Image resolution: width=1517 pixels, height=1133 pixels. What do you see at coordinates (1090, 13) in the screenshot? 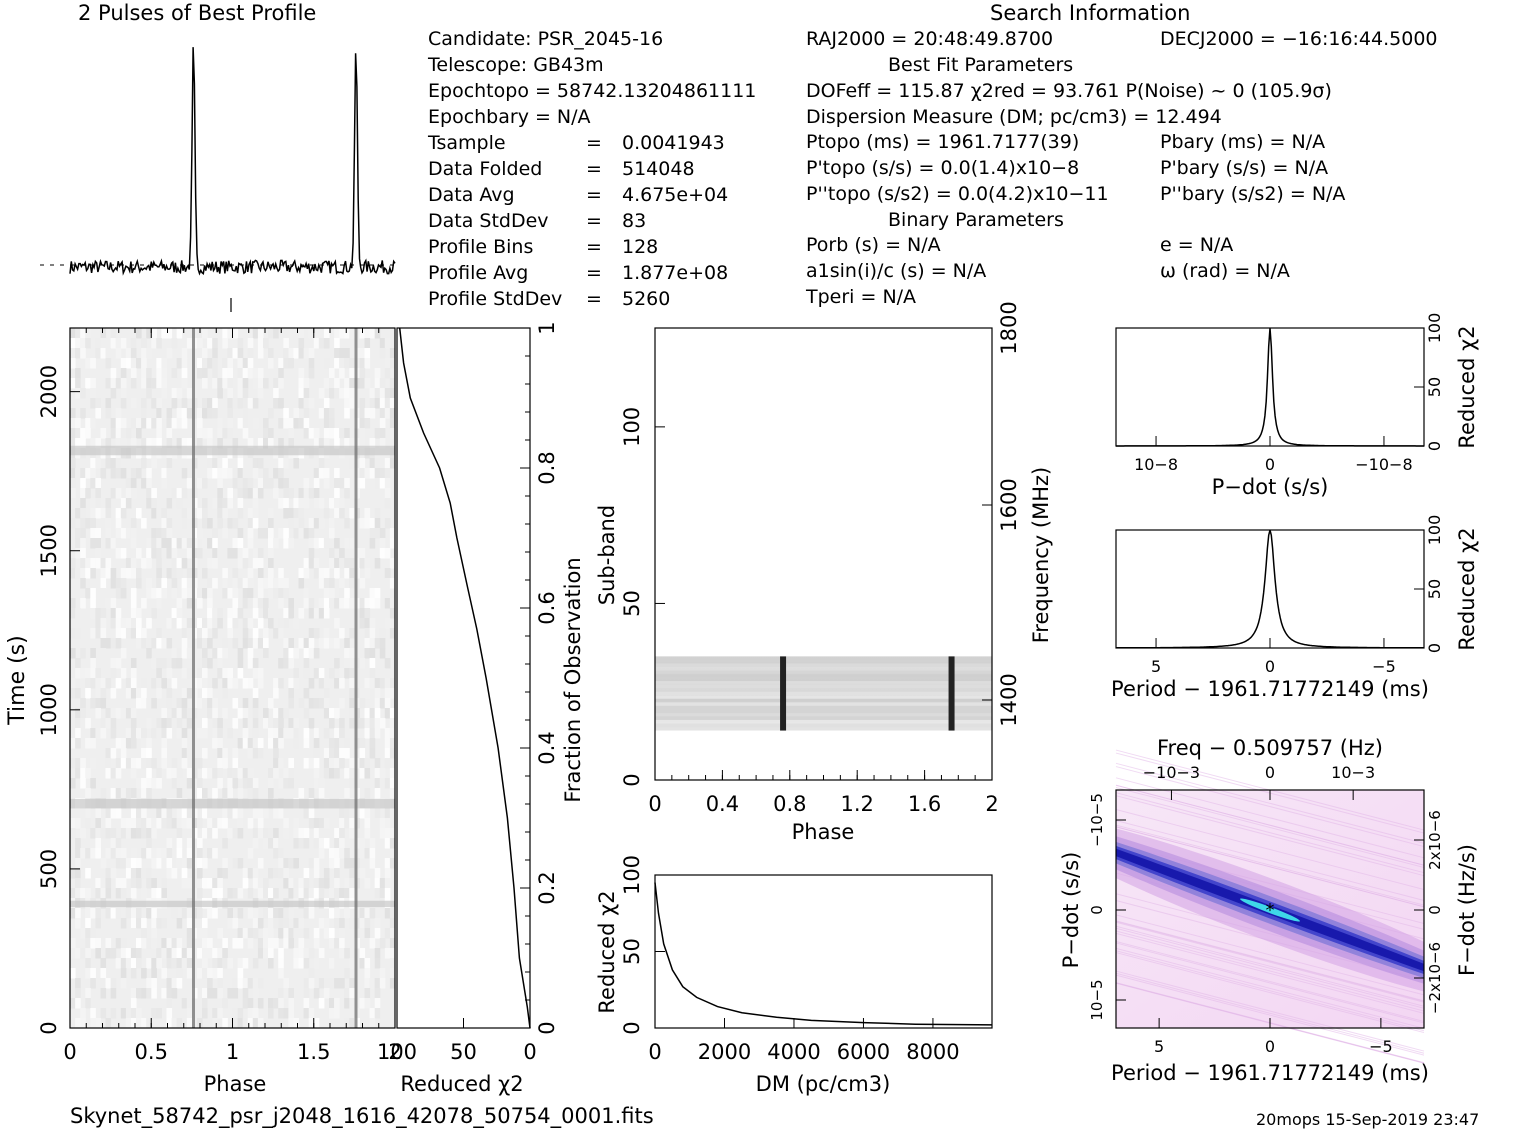
I see `search-info-title: Search Information` at bounding box center [1090, 13].